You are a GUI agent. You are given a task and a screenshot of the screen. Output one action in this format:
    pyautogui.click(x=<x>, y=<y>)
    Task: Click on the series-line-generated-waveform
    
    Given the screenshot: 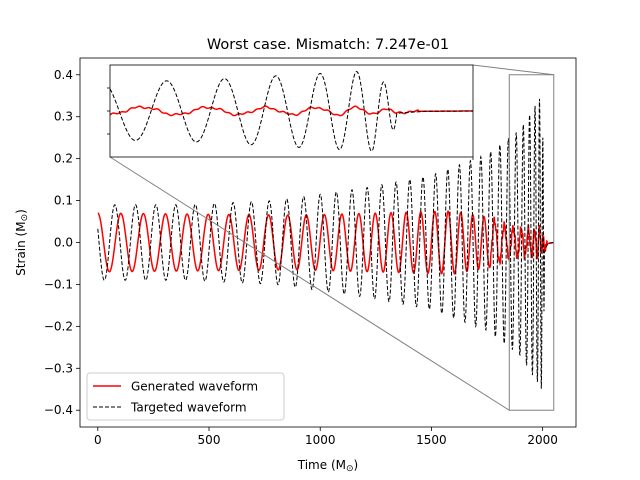 What is the action you would take?
    pyautogui.click(x=325, y=242)
    